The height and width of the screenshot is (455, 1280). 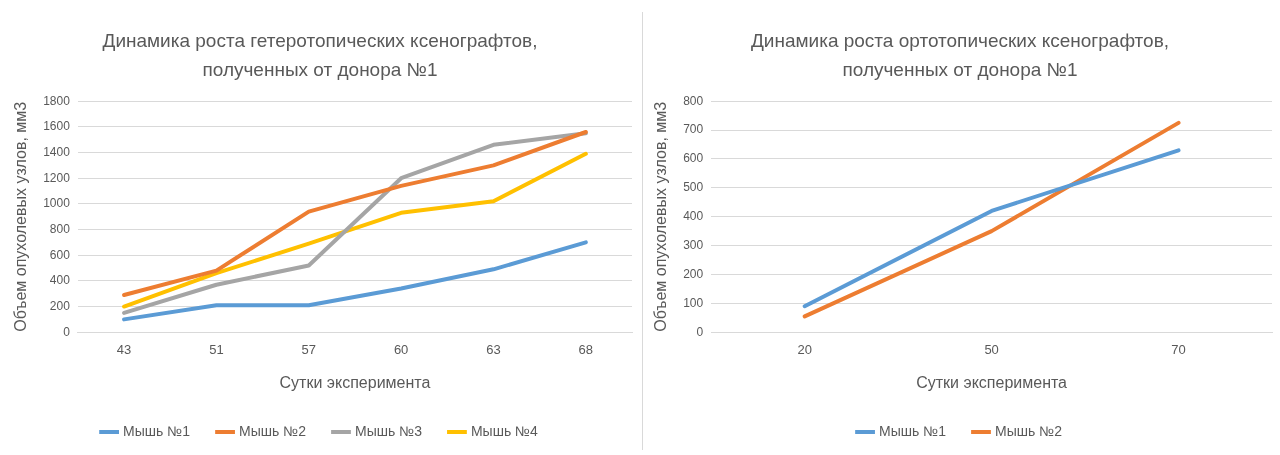 What do you see at coordinates (693, 302) in the screenshot?
I see `y-tick-label: 100` at bounding box center [693, 302].